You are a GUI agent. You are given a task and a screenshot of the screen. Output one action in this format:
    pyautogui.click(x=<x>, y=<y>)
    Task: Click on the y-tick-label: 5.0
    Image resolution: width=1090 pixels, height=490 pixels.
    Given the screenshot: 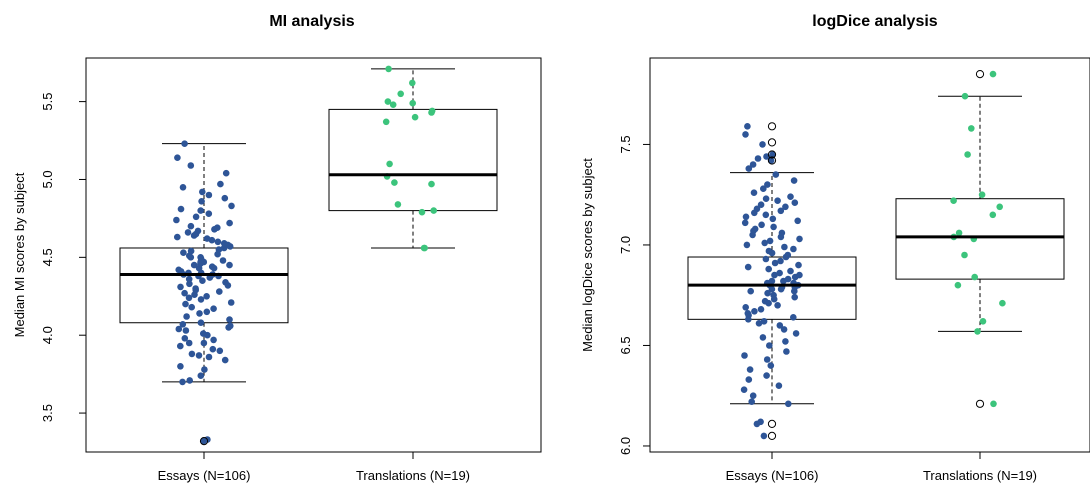 What is the action you would take?
    pyautogui.click(x=47, y=179)
    